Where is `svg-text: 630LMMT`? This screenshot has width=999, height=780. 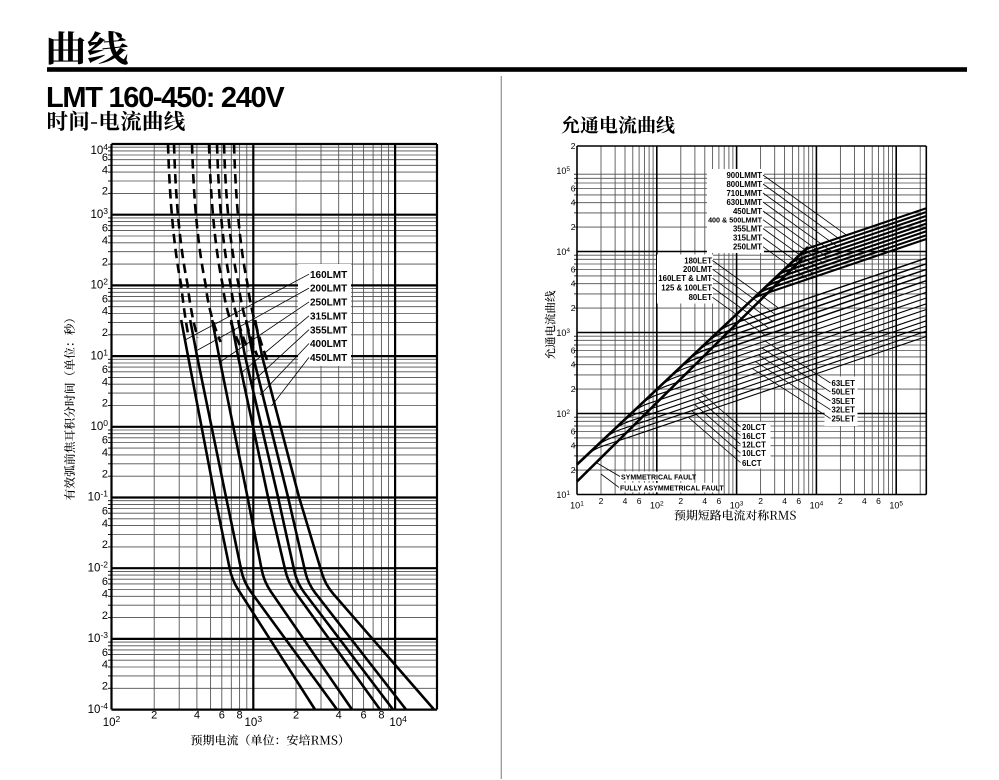
svg-text: 630LMMT is located at coordinates (744, 202).